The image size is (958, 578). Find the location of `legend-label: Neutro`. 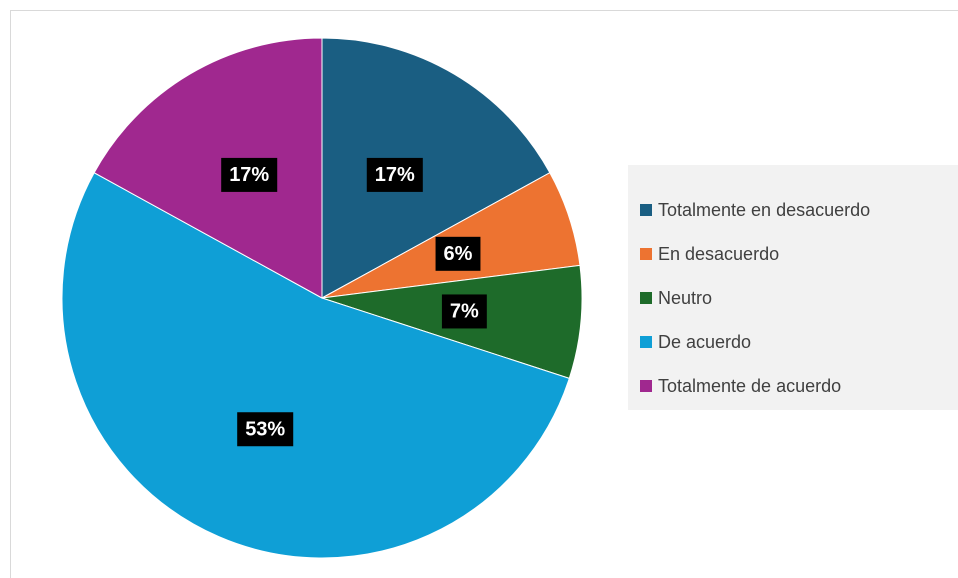

legend-label: Neutro is located at coordinates (685, 298).